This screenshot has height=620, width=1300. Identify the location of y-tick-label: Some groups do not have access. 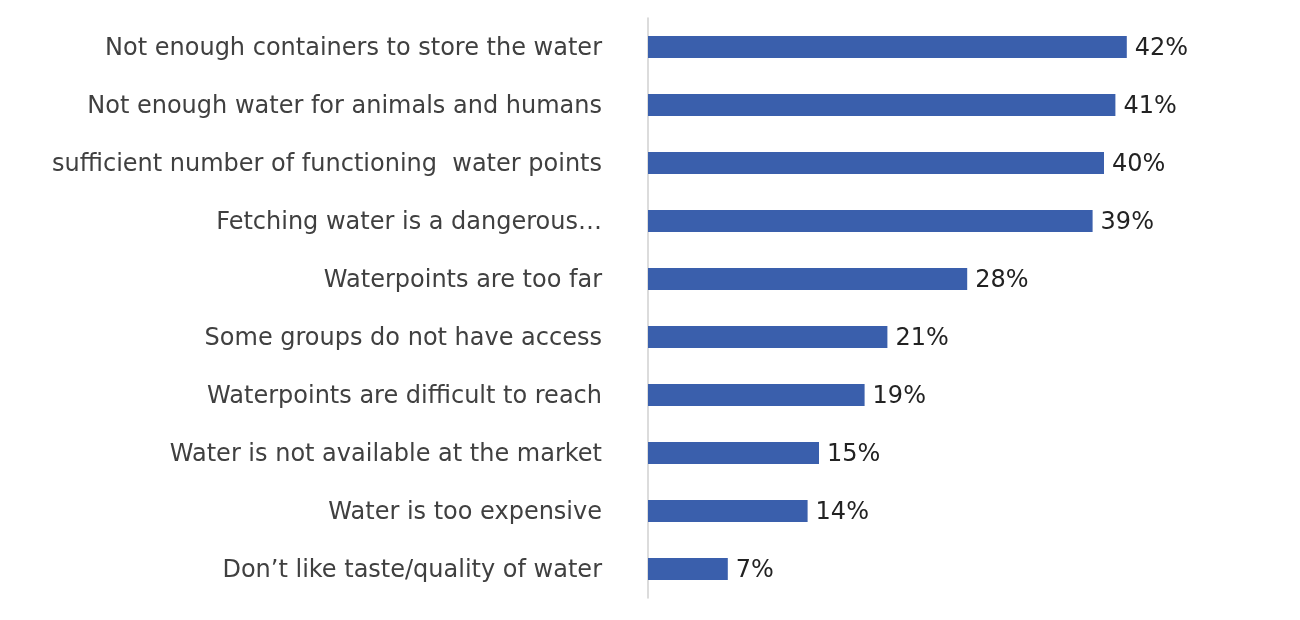
(403, 337).